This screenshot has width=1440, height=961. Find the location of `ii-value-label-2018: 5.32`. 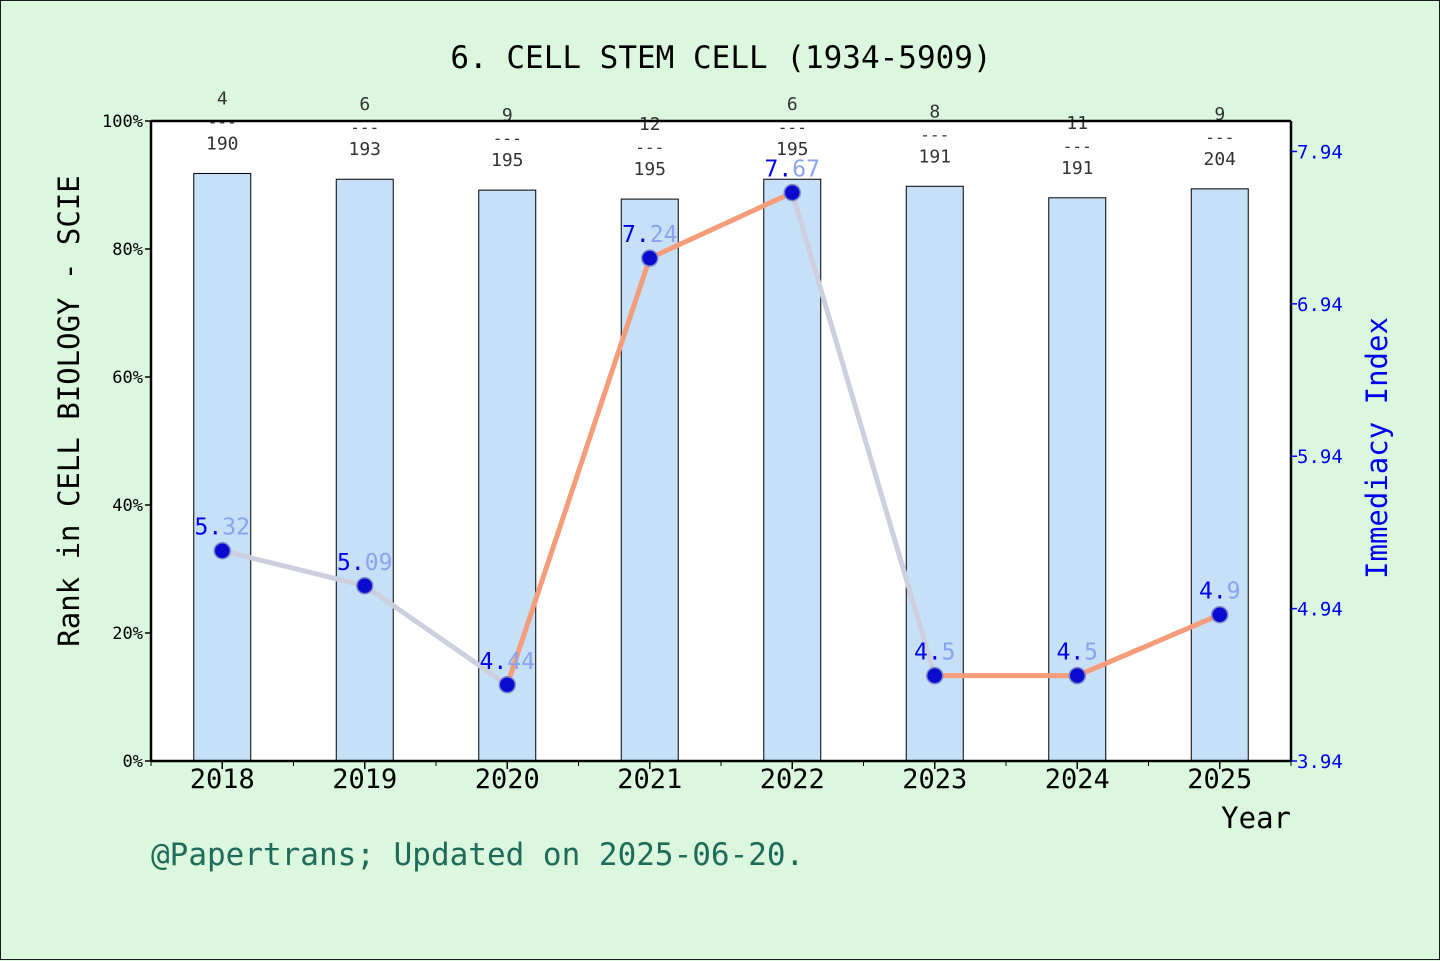

ii-value-label-2018: 5.32 is located at coordinates (222, 528).